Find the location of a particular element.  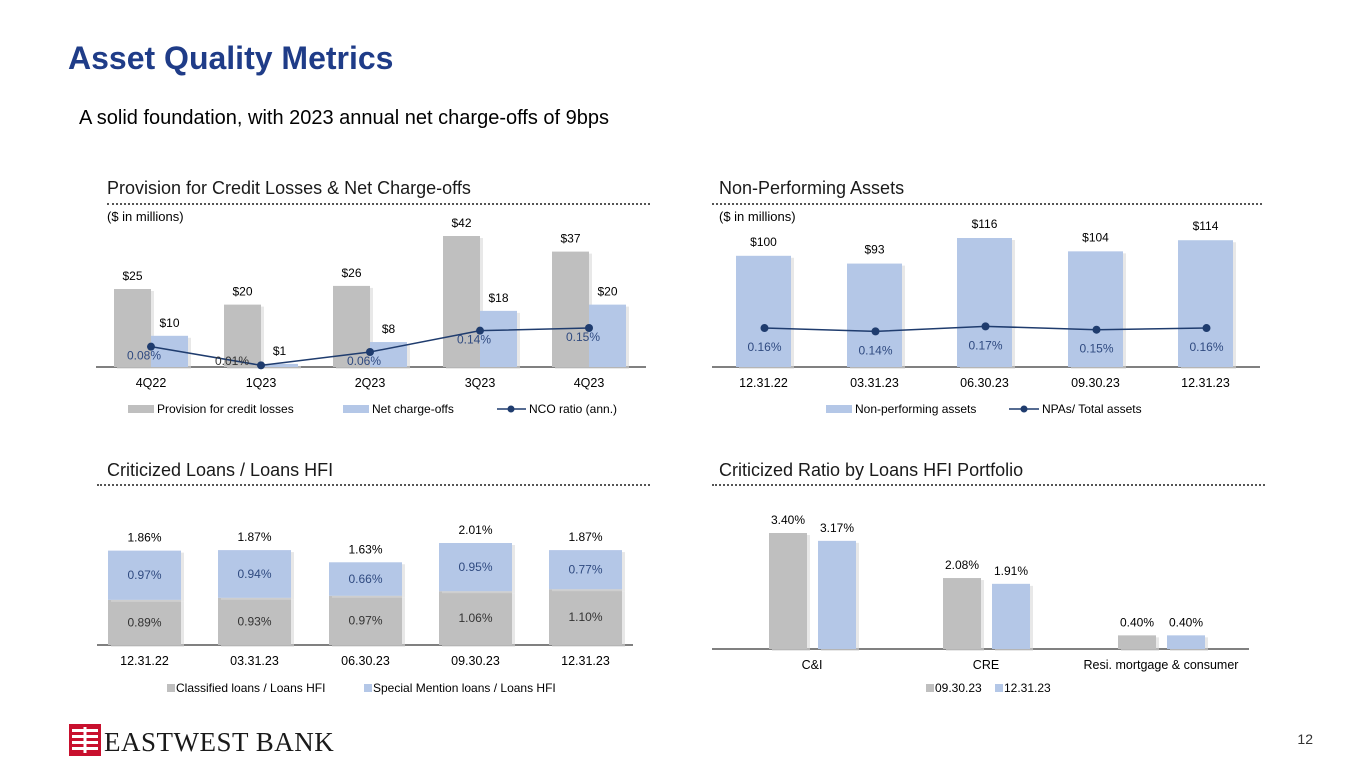

classified-segment-label: 1.06% is located at coordinates (475, 618).